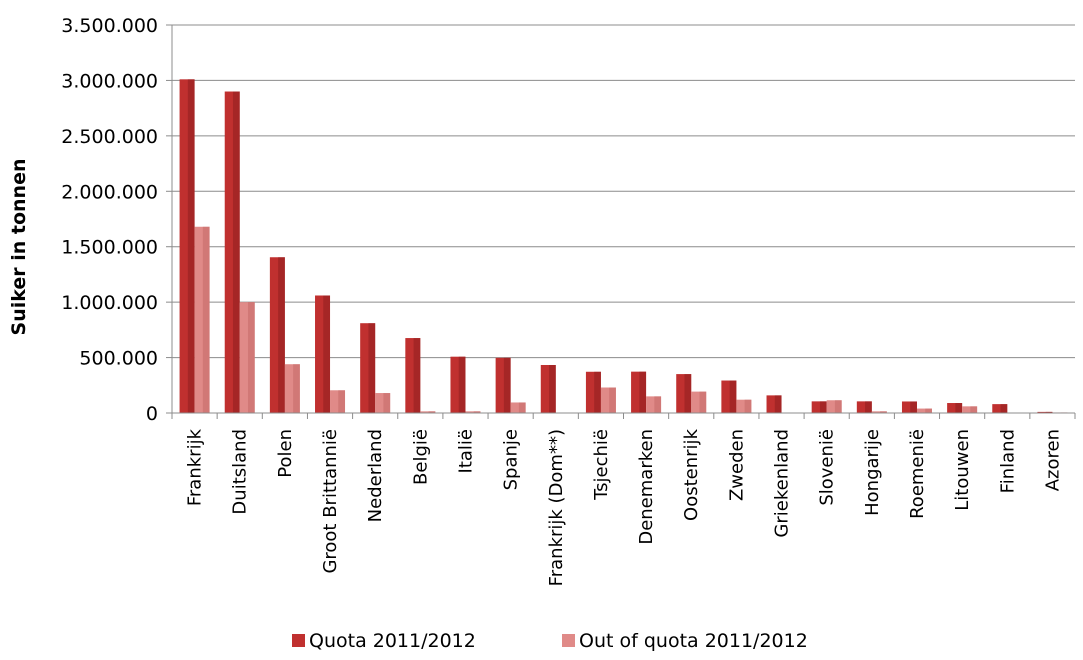  I want to click on y-tick-label: 3.000.000, so click(109, 81).